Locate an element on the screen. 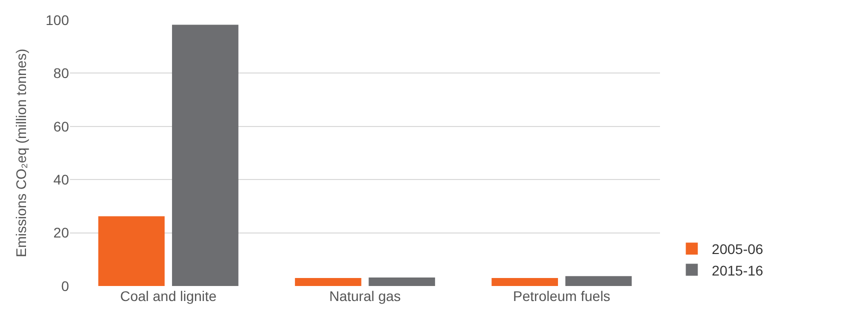 Image resolution: width=850 pixels, height=324 pixels. legend-label: 2015-16 is located at coordinates (738, 270).